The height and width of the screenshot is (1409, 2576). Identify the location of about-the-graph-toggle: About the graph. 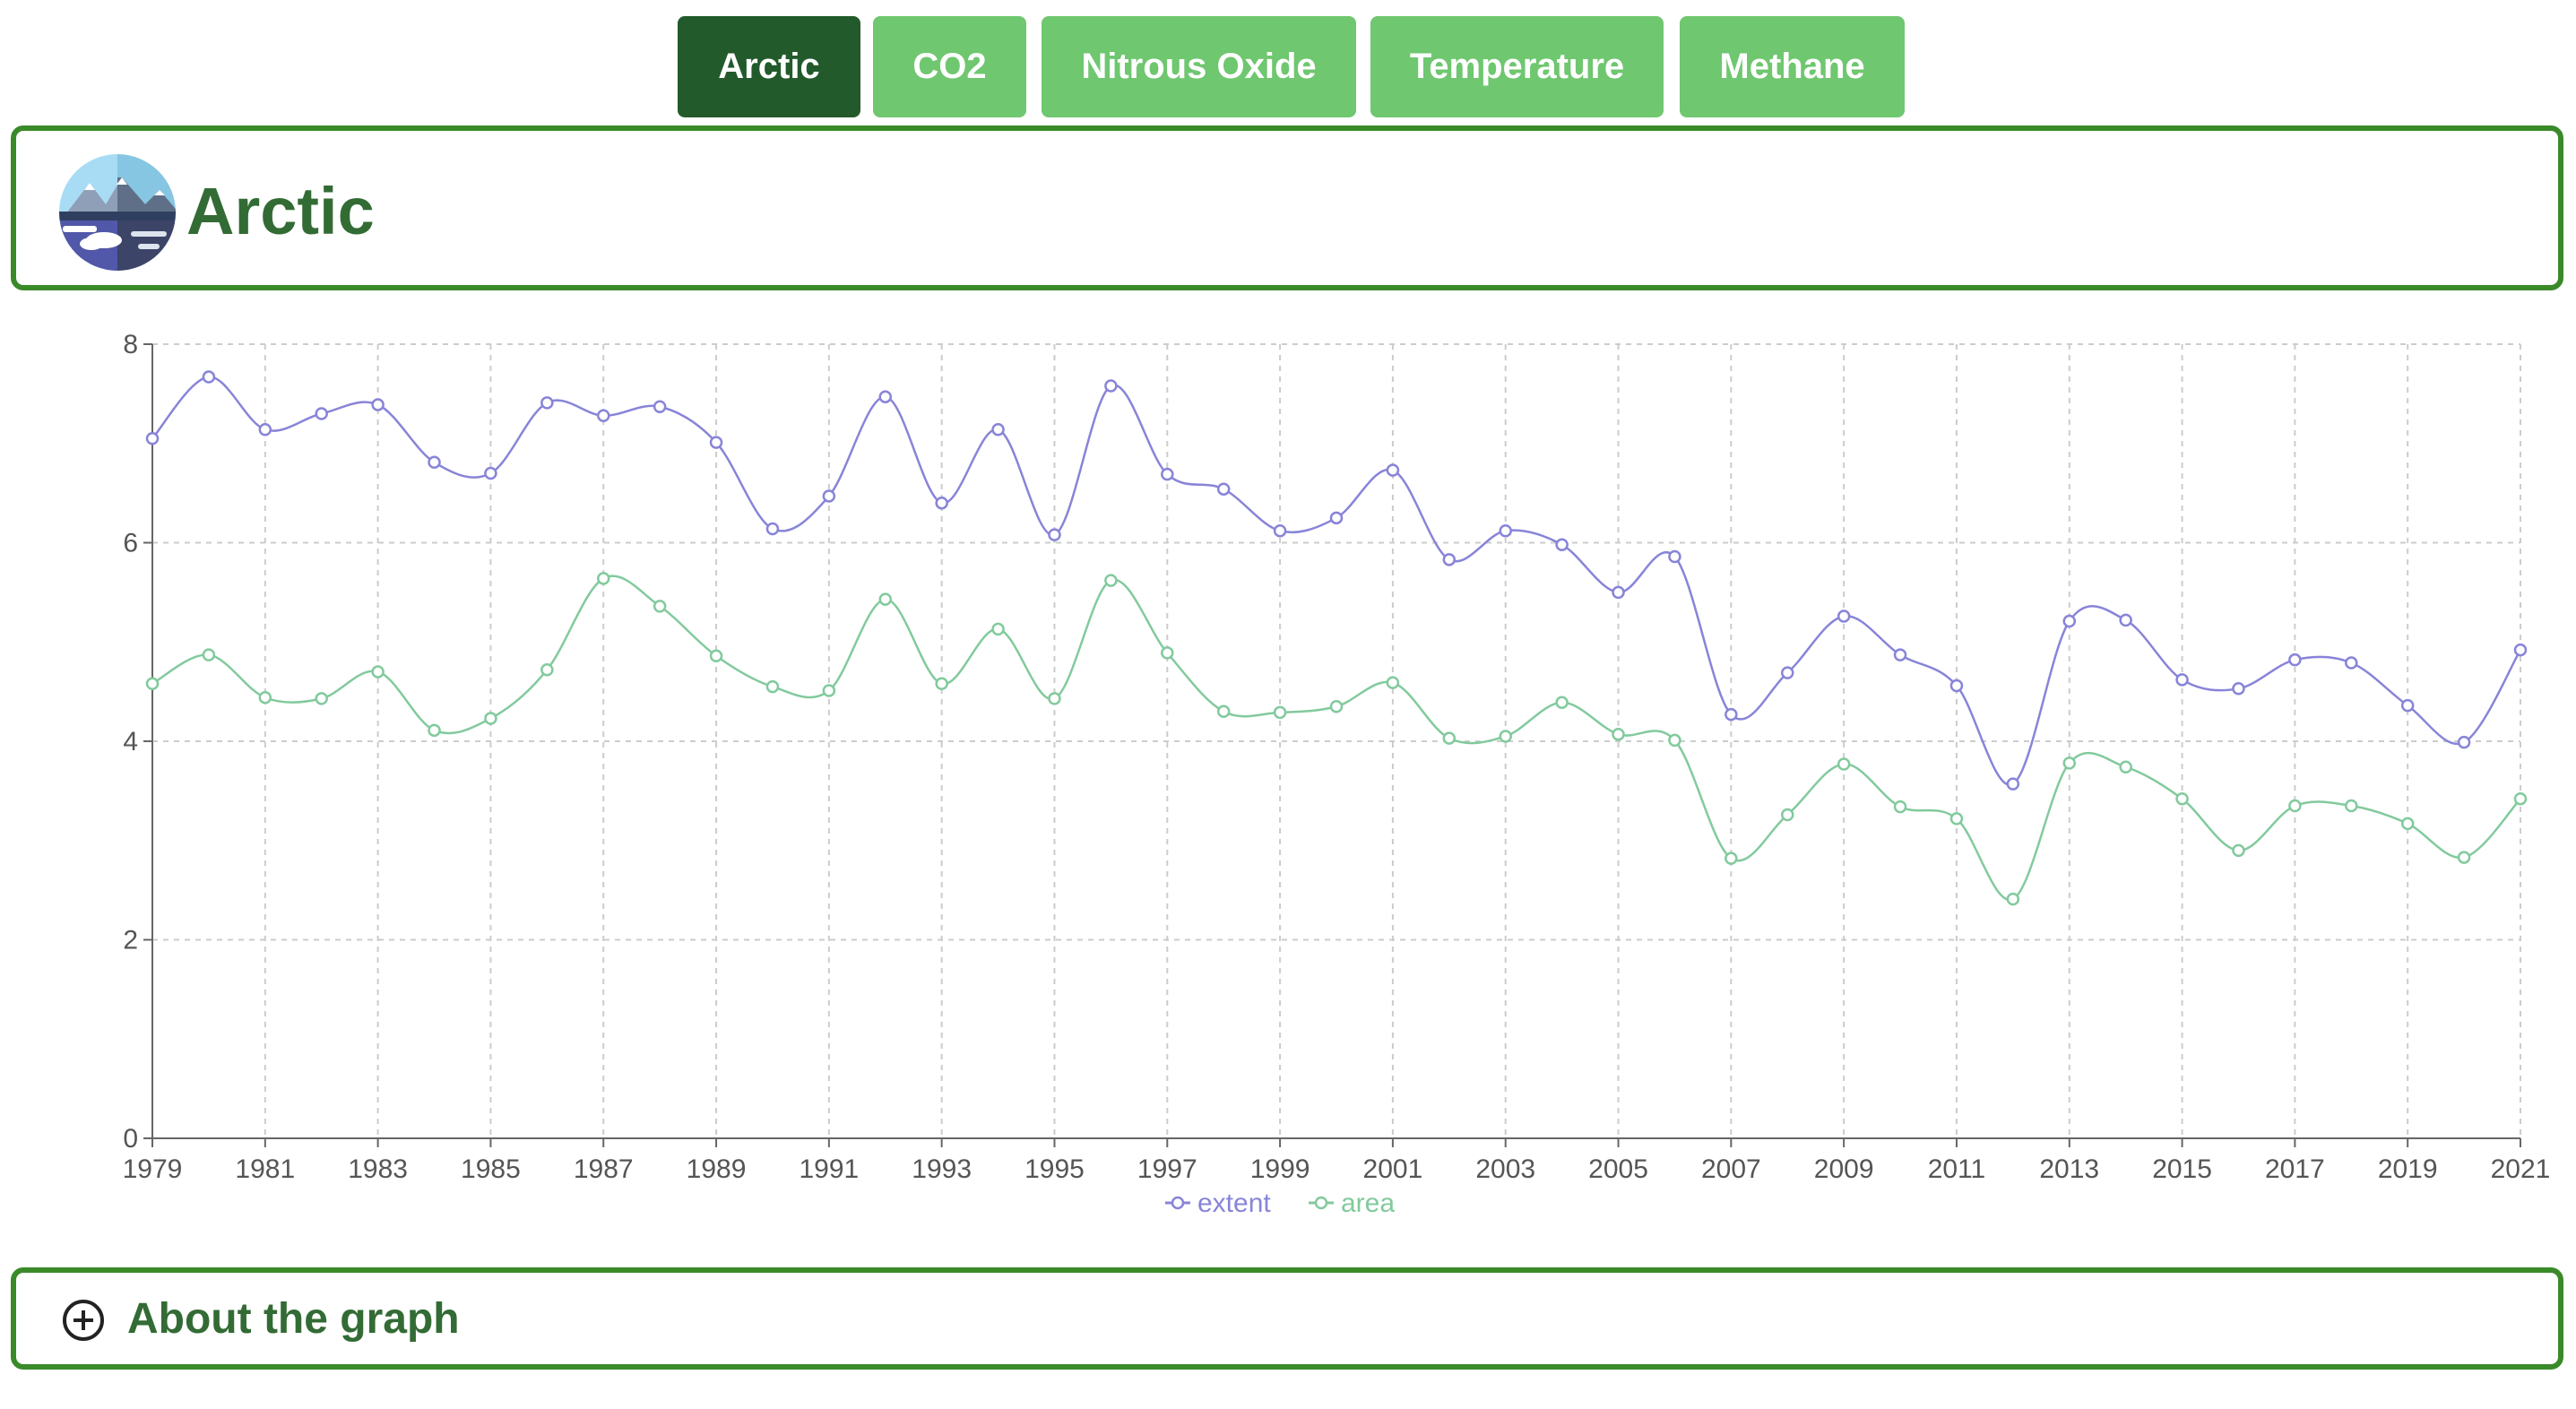
(1287, 1318).